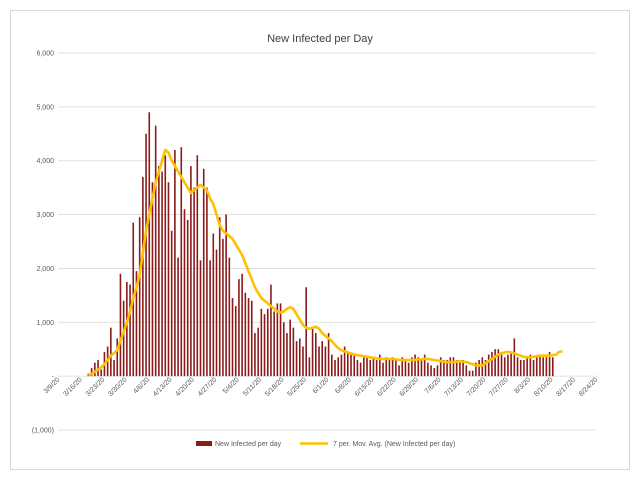 The image size is (640, 480). Describe the element at coordinates (45, 215) in the screenshot. I see `y-tick-label: 3,000` at that location.